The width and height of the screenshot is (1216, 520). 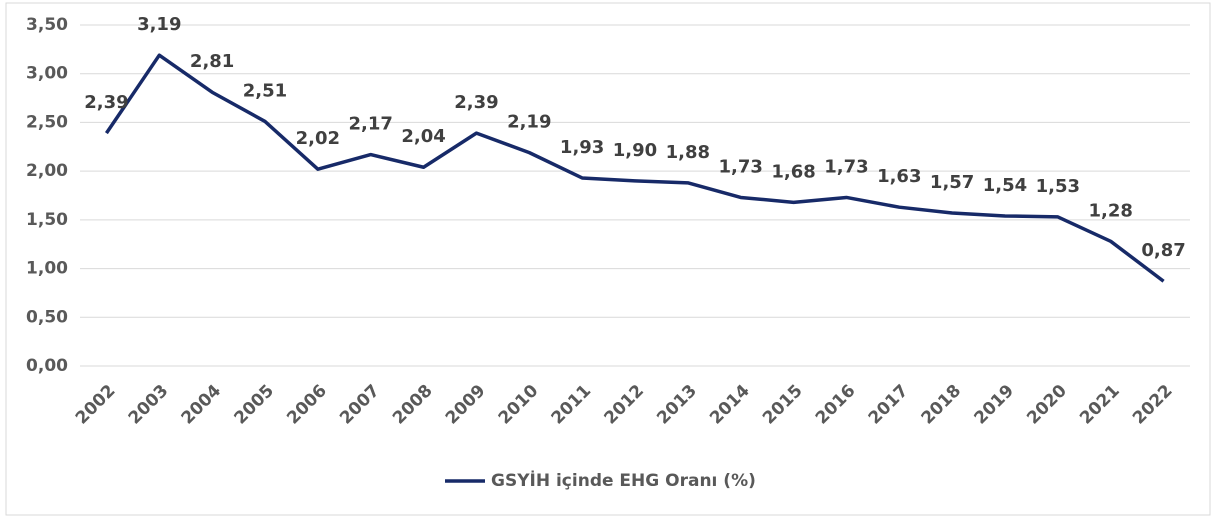 What do you see at coordinates (212, 61) in the screenshot?
I see `data-label: 2,81` at bounding box center [212, 61].